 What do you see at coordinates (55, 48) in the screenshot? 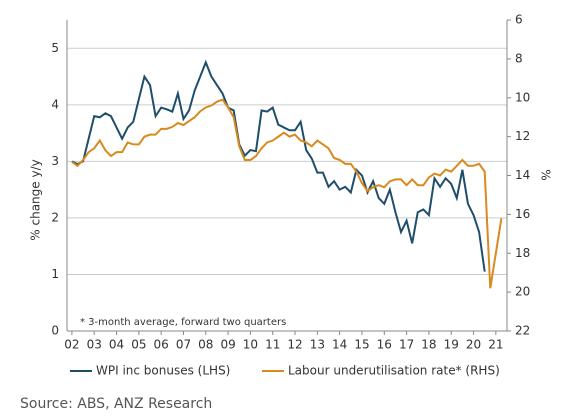
I see `y-tick-label: 5` at bounding box center [55, 48].